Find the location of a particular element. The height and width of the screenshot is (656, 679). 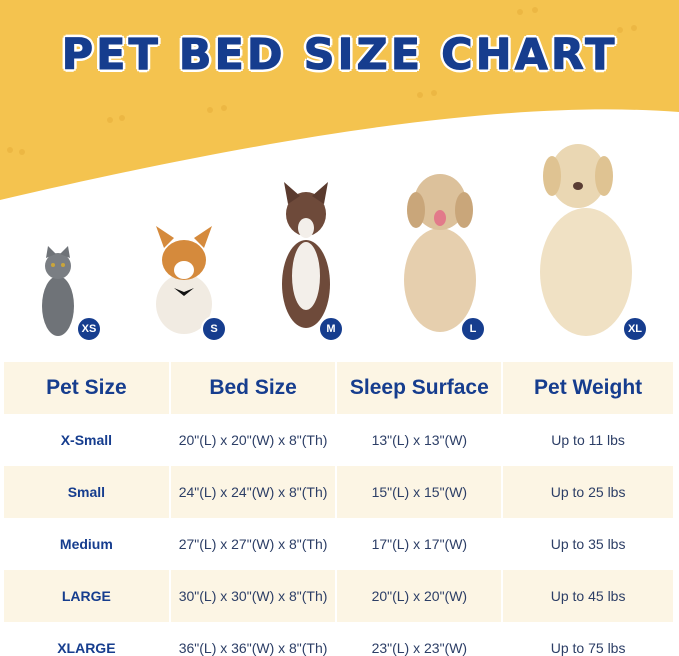

labrador-image is located at coordinates (586, 240).